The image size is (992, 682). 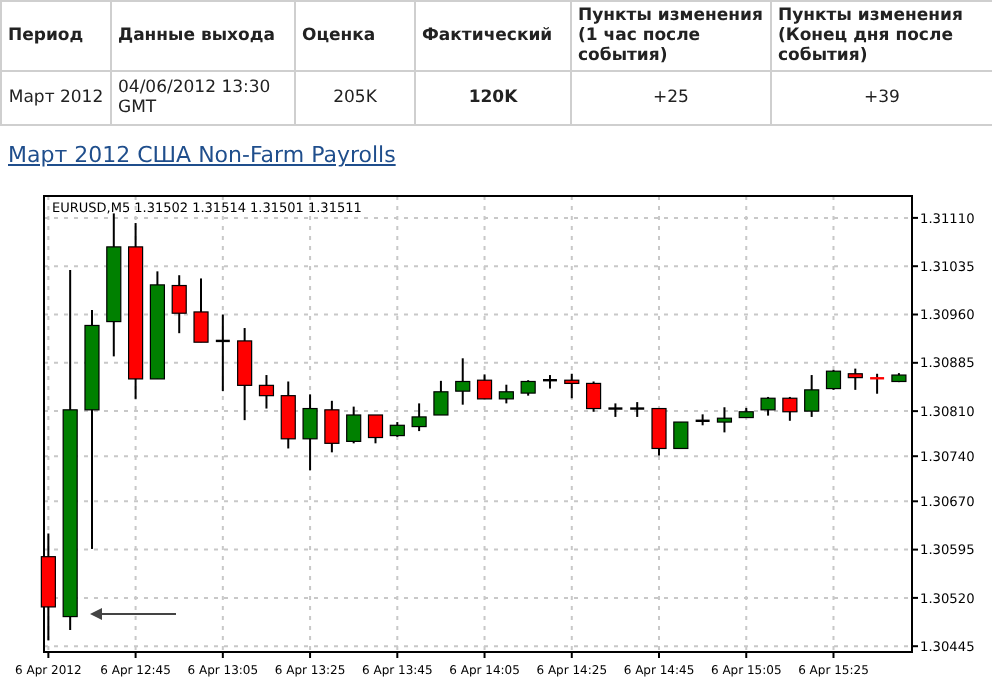 What do you see at coordinates (355, 36) in the screenshot?
I see `text: Оценка` at bounding box center [355, 36].